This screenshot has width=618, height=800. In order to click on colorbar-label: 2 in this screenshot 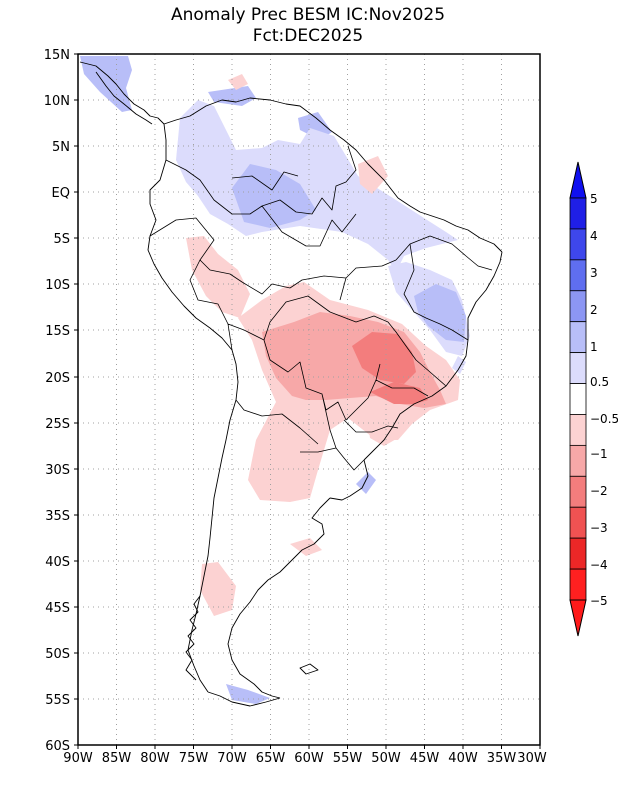, I will do `click(594, 310)`.